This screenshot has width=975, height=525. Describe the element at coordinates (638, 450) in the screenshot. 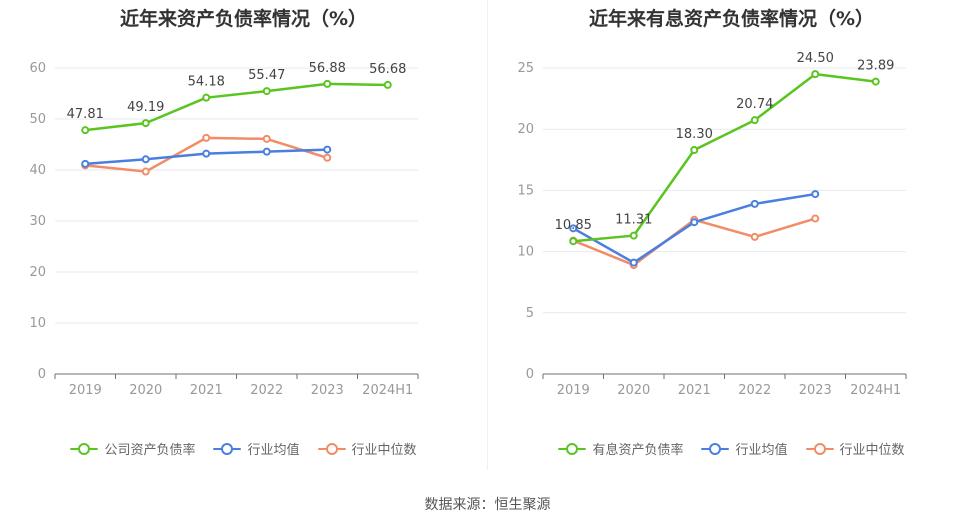

I see `legend-label: 有息资产负债率` at that location.